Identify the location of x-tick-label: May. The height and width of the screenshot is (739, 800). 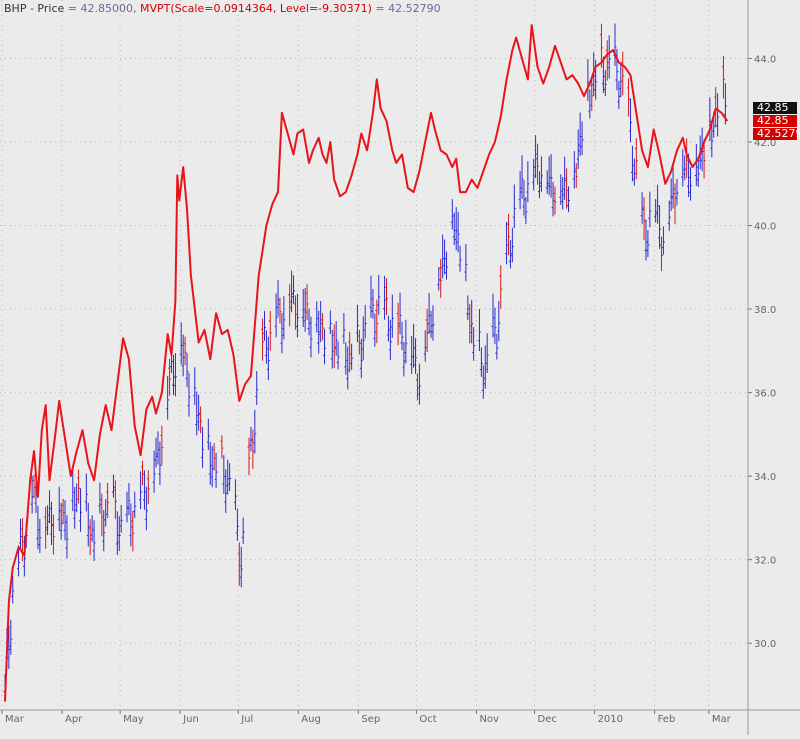
(133, 719).